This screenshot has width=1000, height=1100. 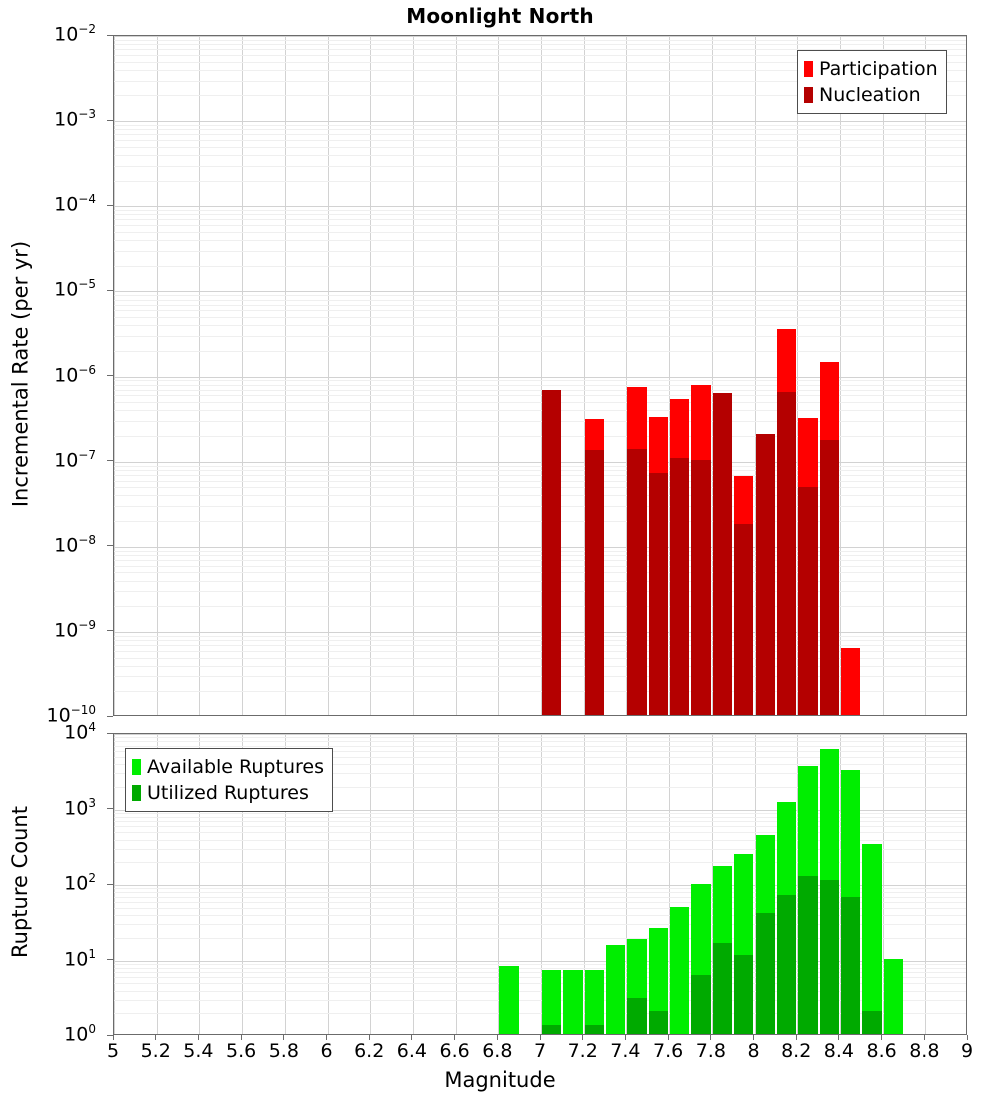 What do you see at coordinates (637, 1015) in the screenshot?
I see `bar-utilized-7.4` at bounding box center [637, 1015].